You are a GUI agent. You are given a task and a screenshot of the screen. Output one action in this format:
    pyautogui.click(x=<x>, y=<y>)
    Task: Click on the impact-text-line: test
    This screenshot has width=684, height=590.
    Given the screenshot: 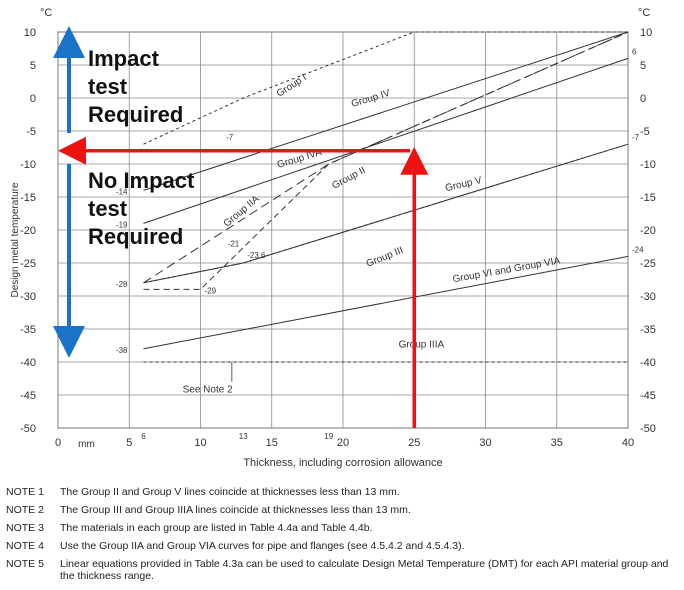 What is the action you would take?
    pyautogui.click(x=108, y=86)
    